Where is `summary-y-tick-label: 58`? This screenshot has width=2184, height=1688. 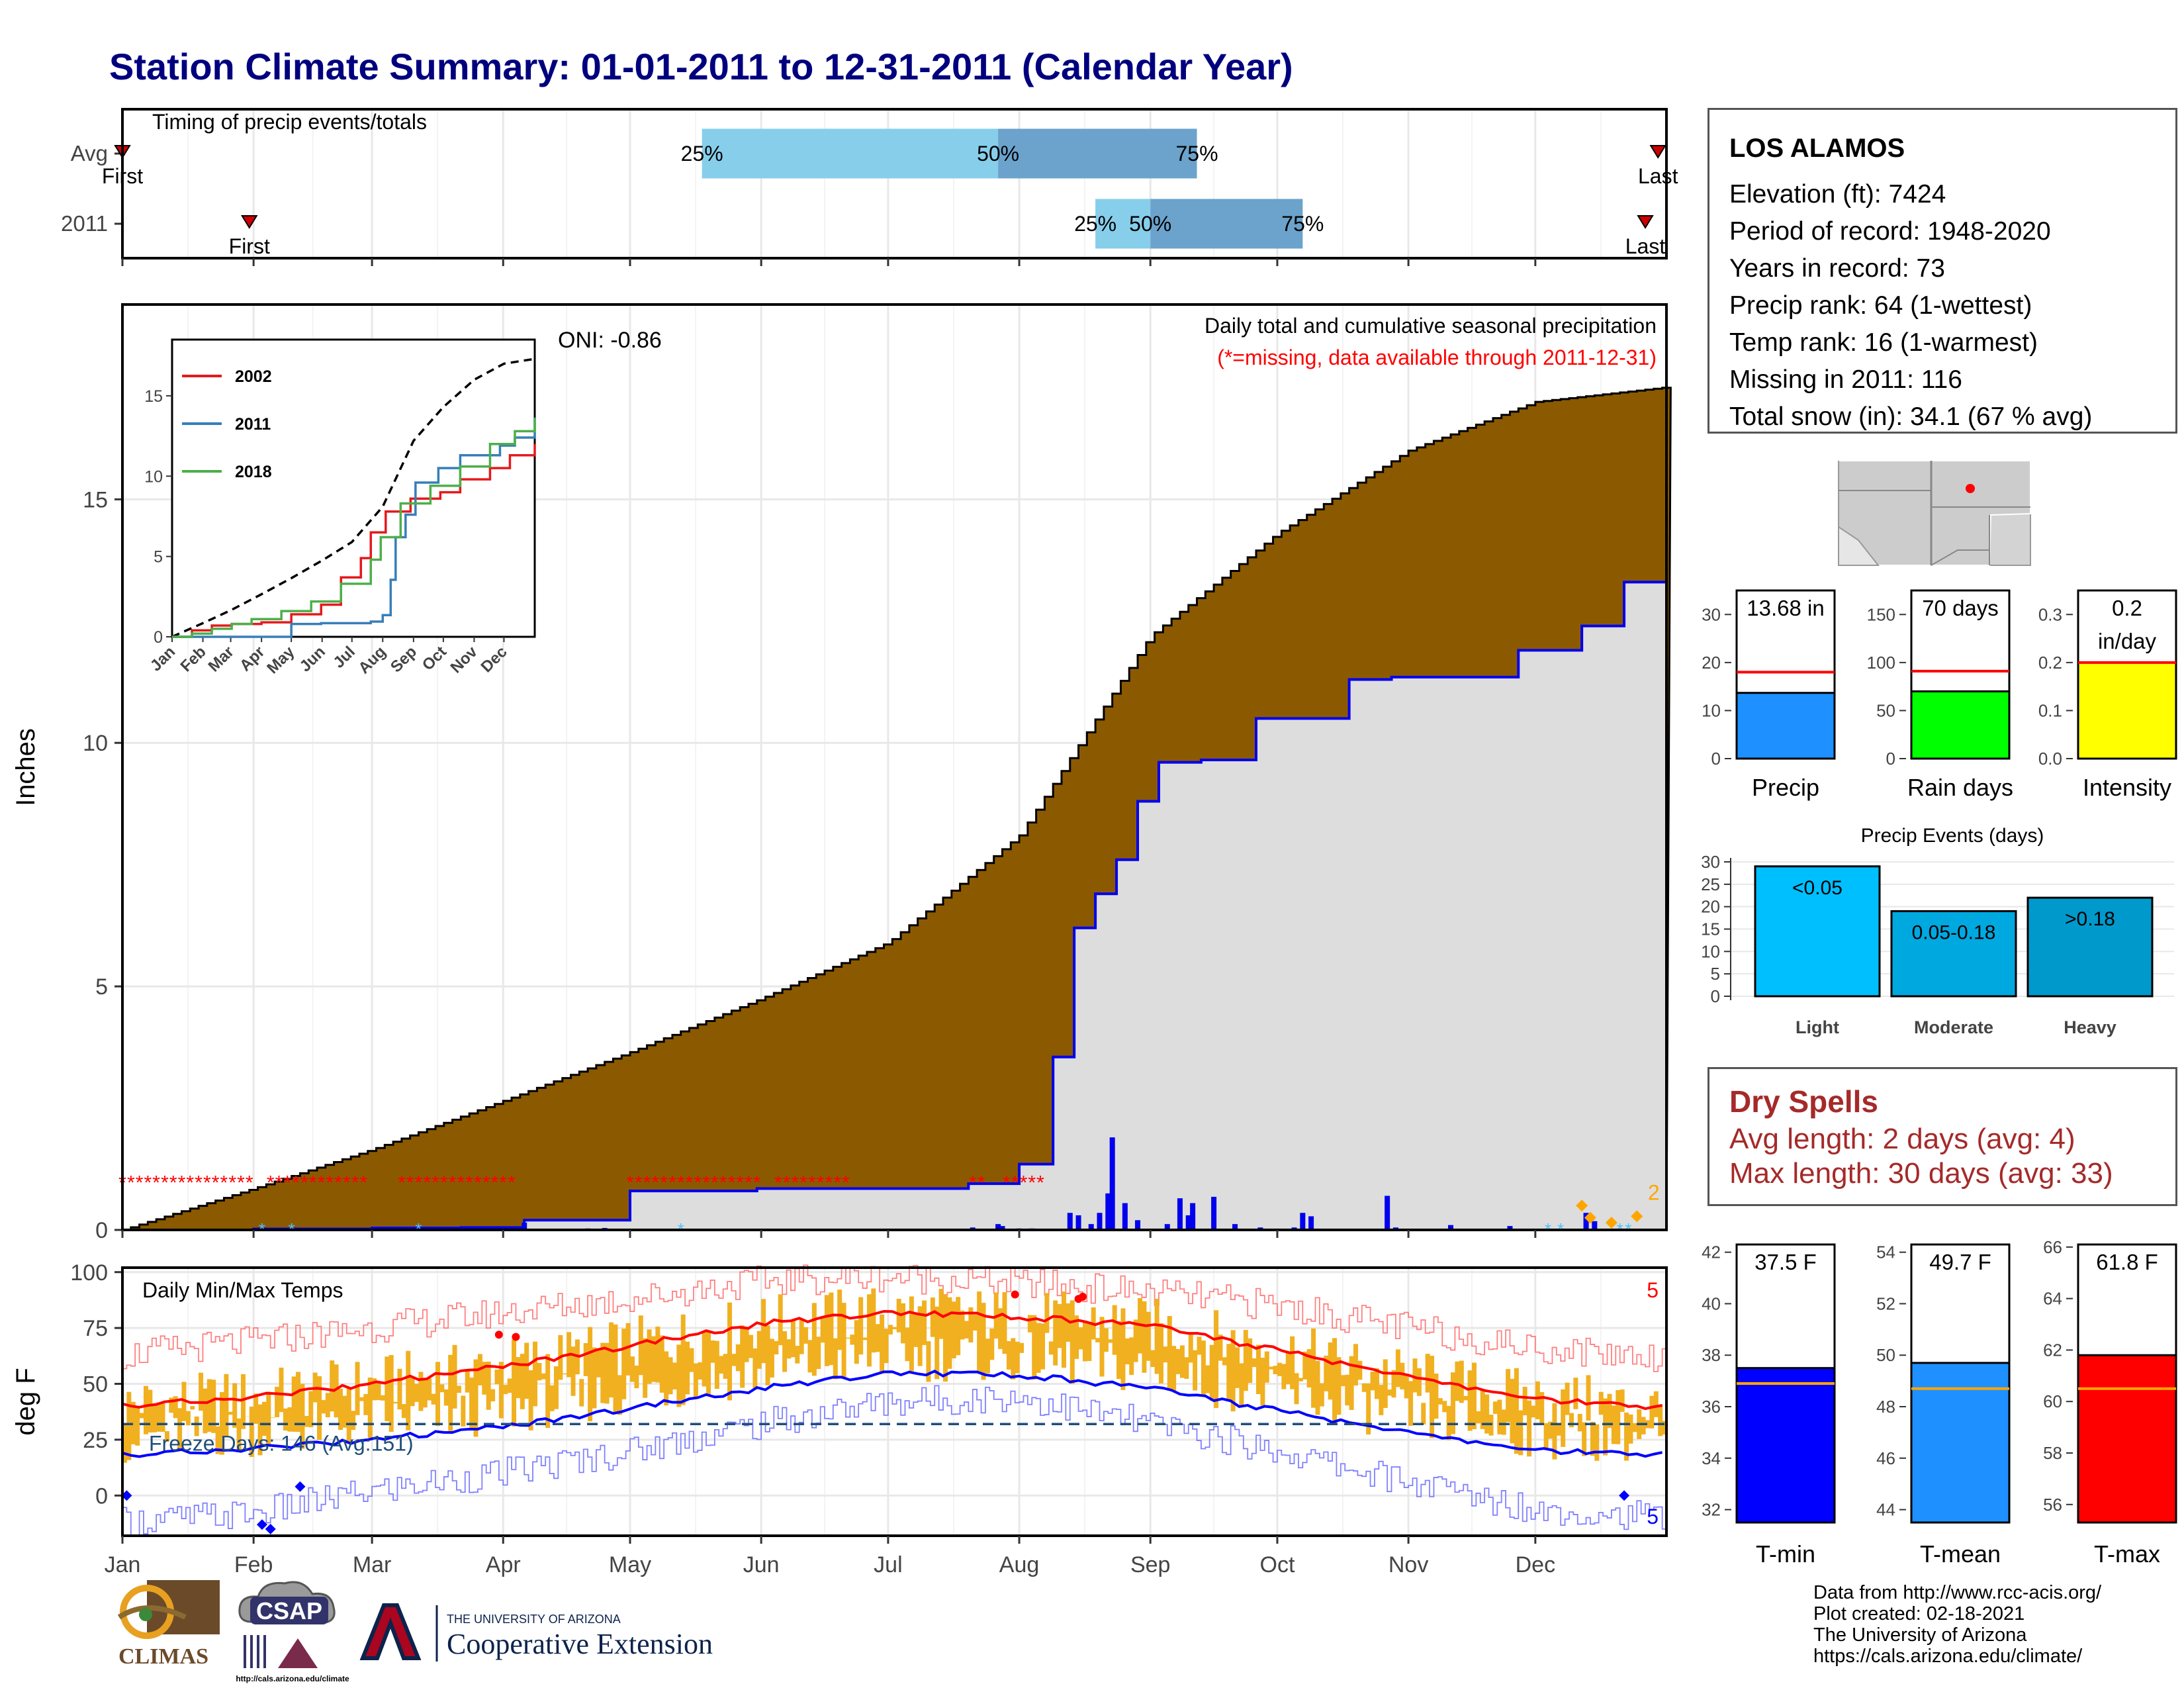
summary-y-tick-label: 58 is located at coordinates (2052, 1453).